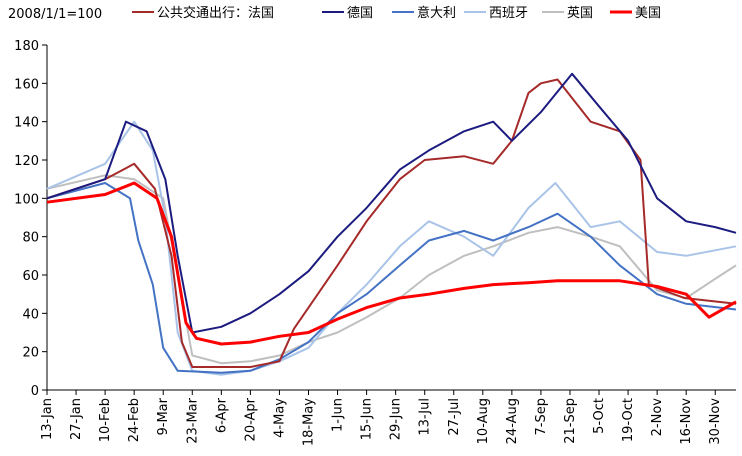 The width and height of the screenshot is (742, 456). What do you see at coordinates (483, 421) in the screenshot?
I see `x-tick-label: 10-Aug` at bounding box center [483, 421].